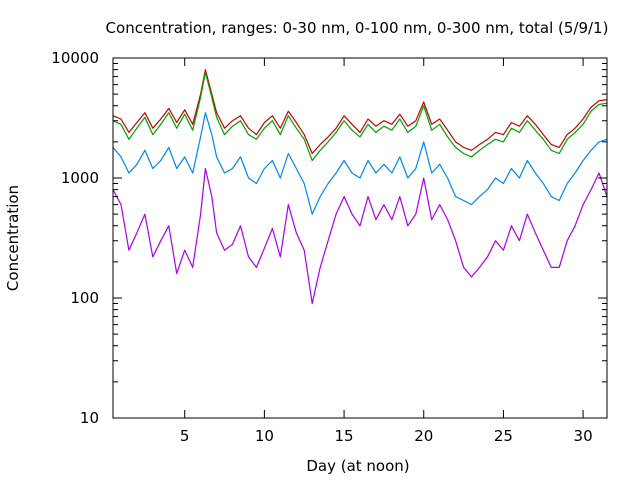  I want to click on x-tick-label: 20, so click(423, 436).